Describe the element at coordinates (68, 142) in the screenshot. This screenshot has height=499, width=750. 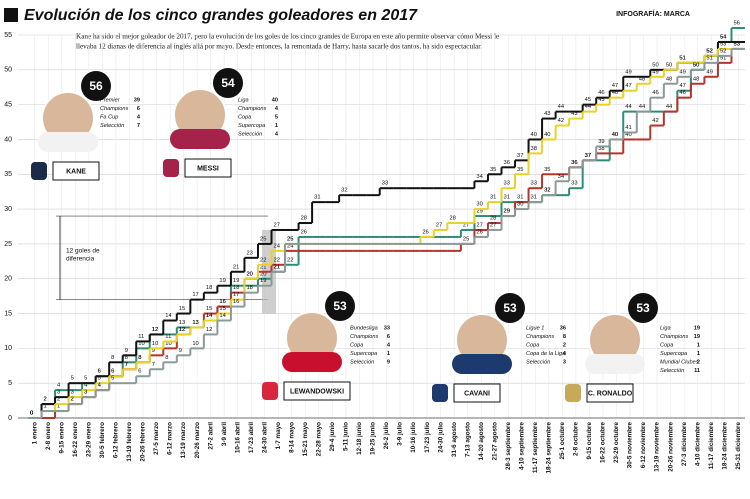
I see `player-shirt` at that location.